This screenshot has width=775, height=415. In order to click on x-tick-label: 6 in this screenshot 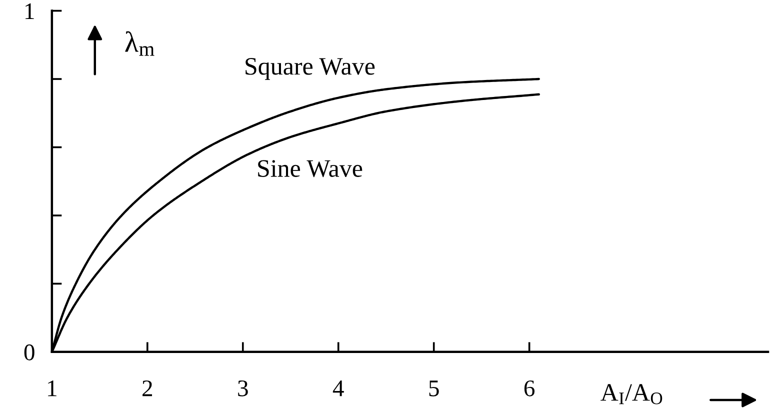, I will do `click(529, 388)`.